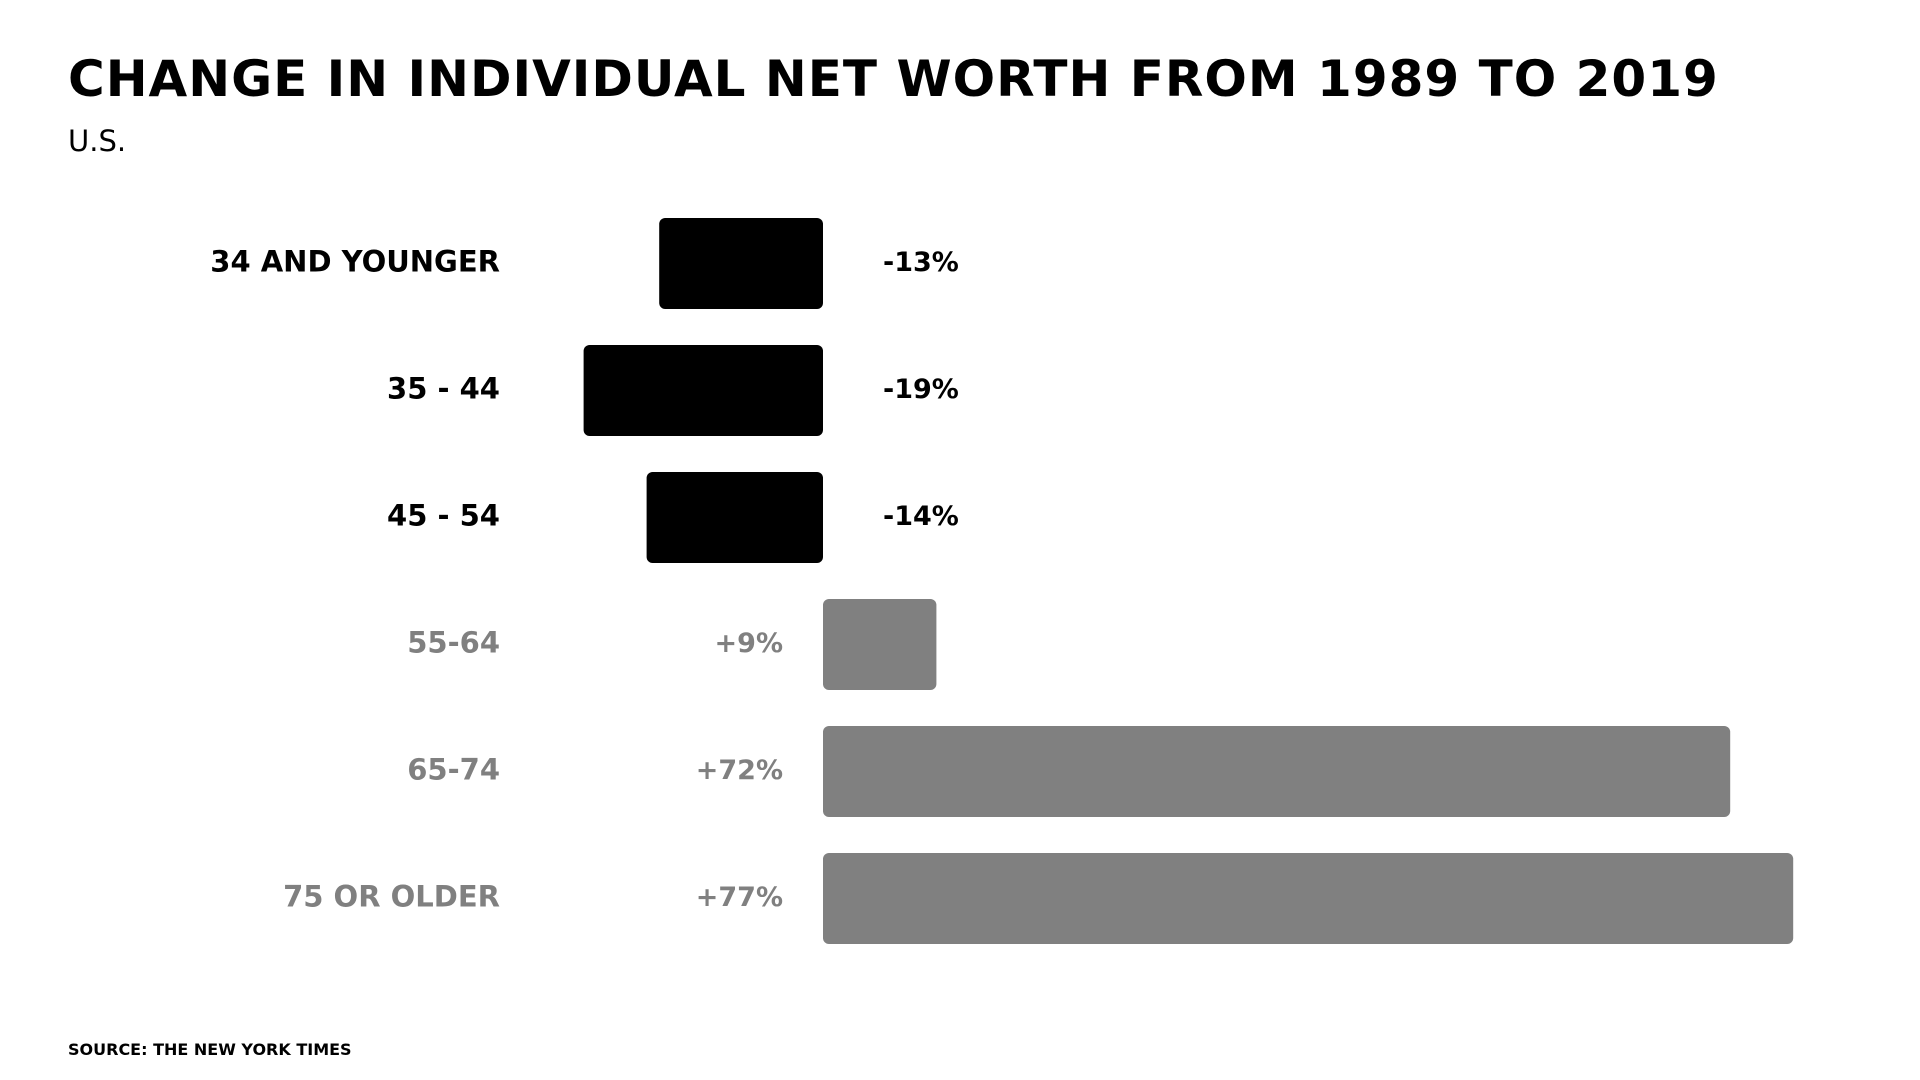 The image size is (1920, 1080). What do you see at coordinates (921, 516) in the screenshot?
I see `value-label: -14%` at bounding box center [921, 516].